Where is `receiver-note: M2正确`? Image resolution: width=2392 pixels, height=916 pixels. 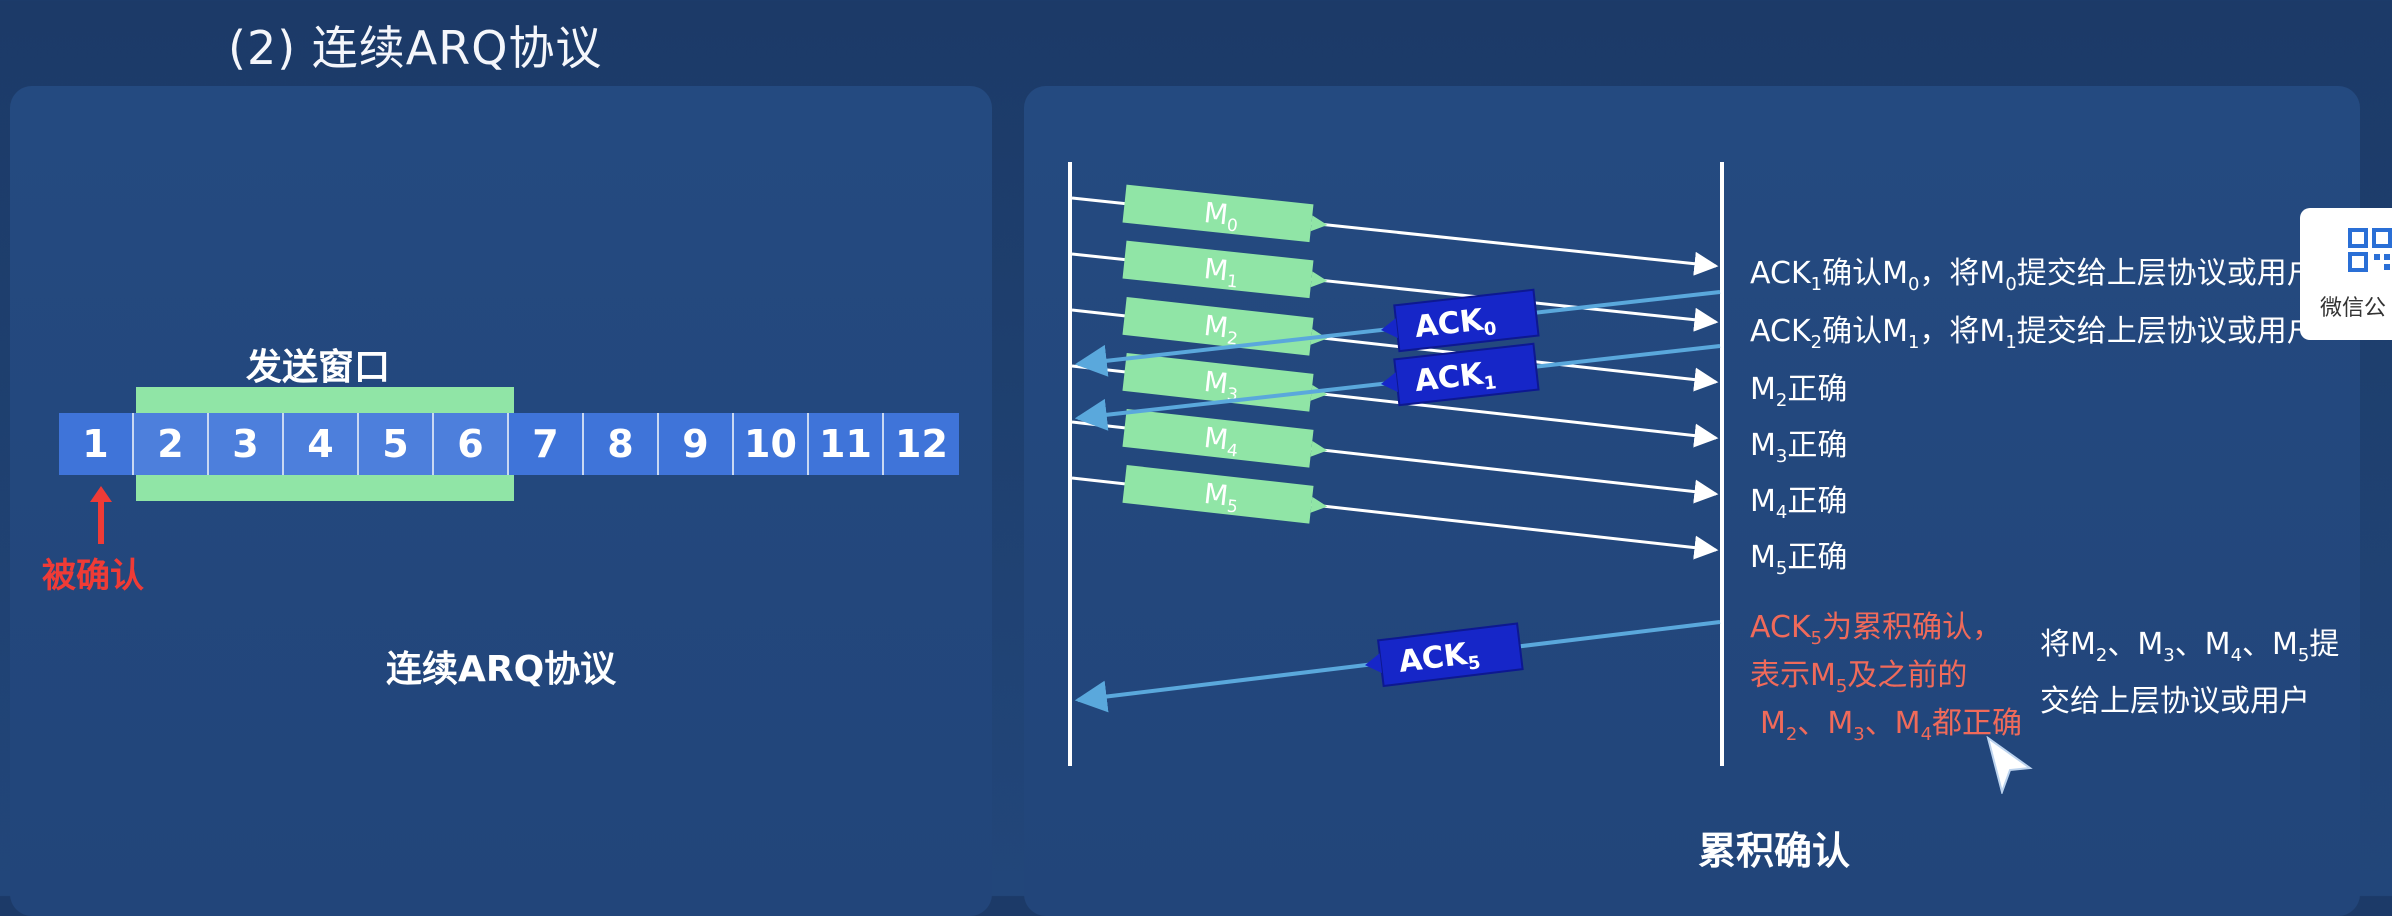
receiver-note: M2正确 is located at coordinates (1799, 391).